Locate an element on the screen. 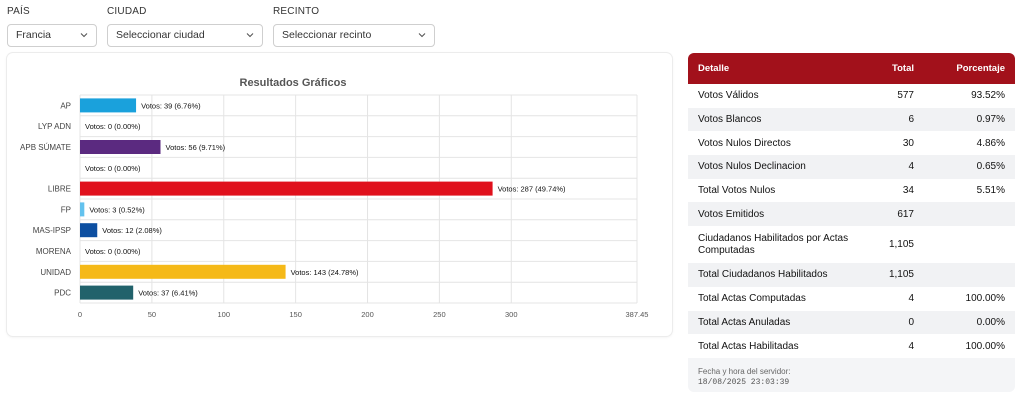  category-label: LIBRE is located at coordinates (59, 189).